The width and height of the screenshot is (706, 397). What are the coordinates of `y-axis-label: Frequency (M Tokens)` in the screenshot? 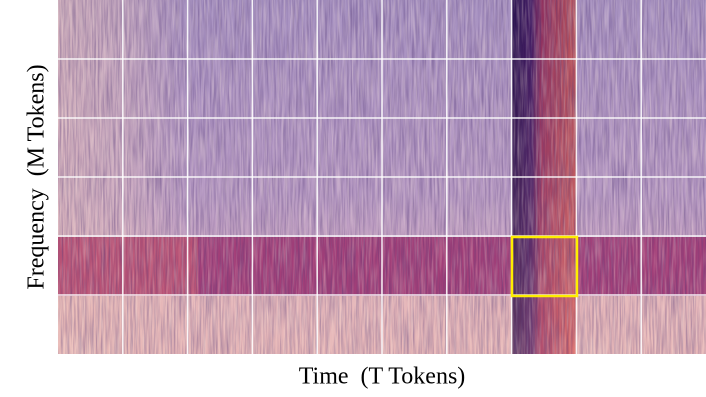 It's located at (37, 176).